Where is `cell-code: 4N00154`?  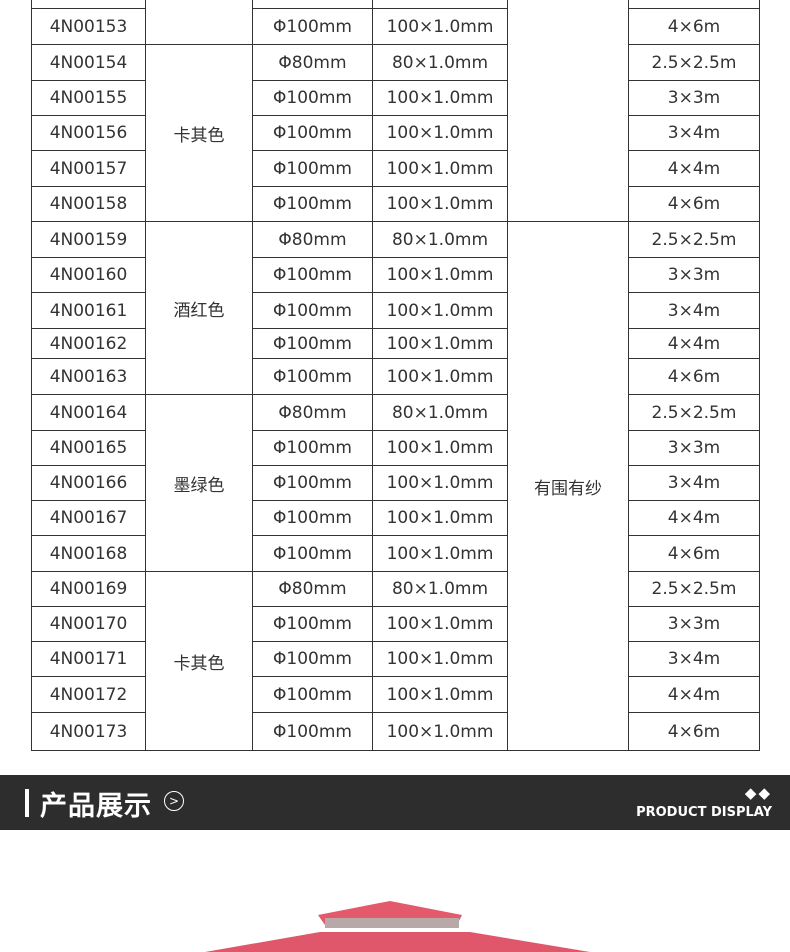
cell-code: 4N00154 is located at coordinates (88, 62).